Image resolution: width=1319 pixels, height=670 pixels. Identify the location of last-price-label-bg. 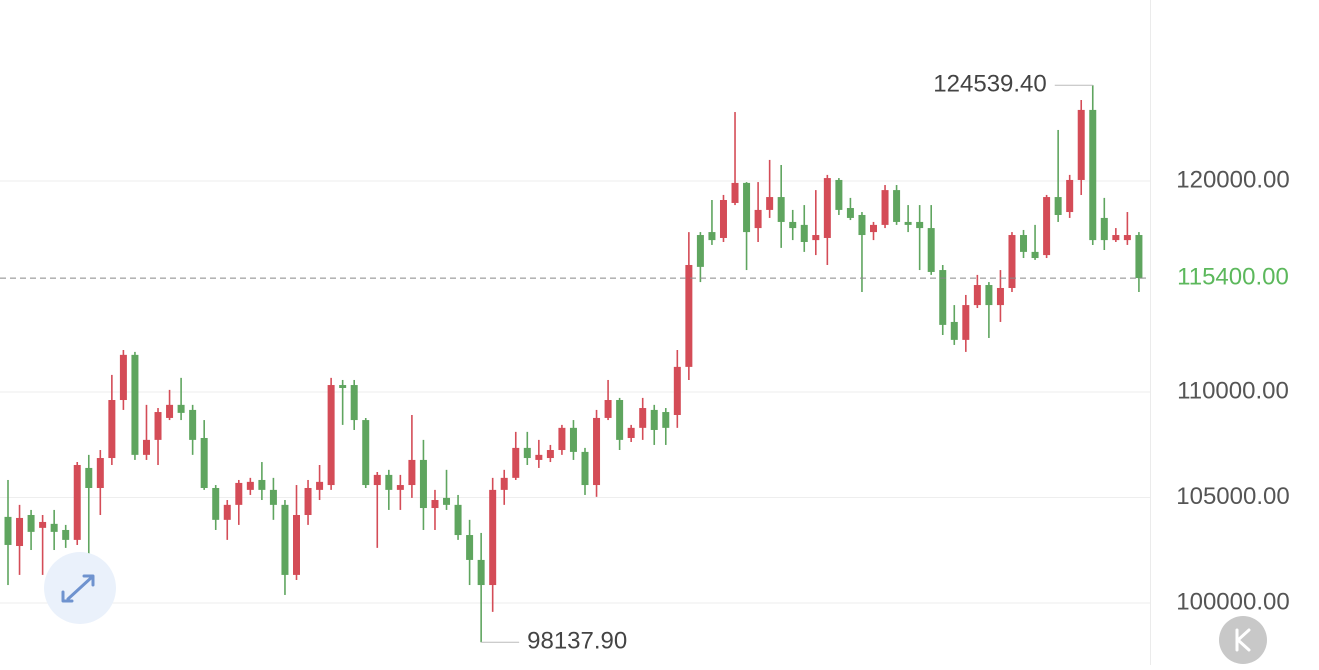
(1237, 278).